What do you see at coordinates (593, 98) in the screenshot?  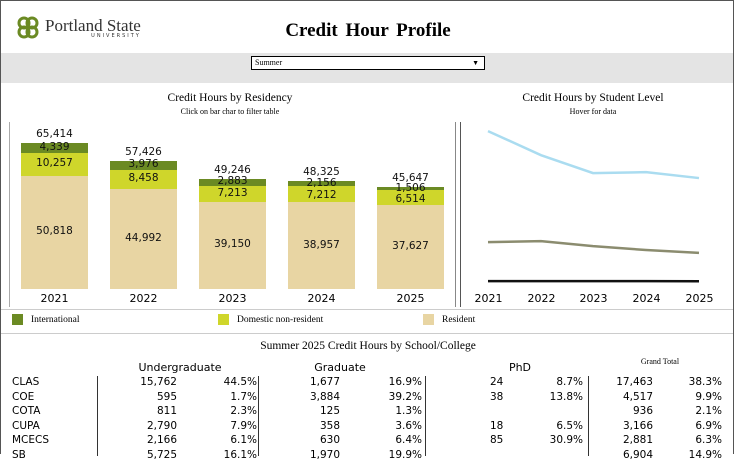 I see `level-chart-title: Credit Hours by Student Level` at bounding box center [593, 98].